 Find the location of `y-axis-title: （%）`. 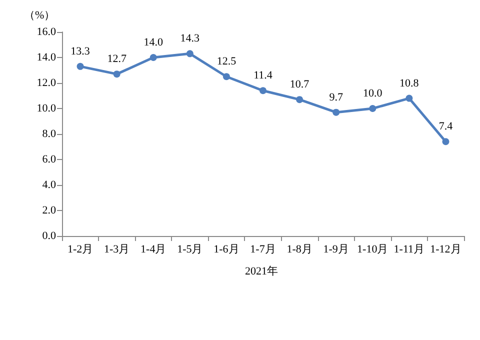

y-axis-title: （%） is located at coordinates (40, 16).